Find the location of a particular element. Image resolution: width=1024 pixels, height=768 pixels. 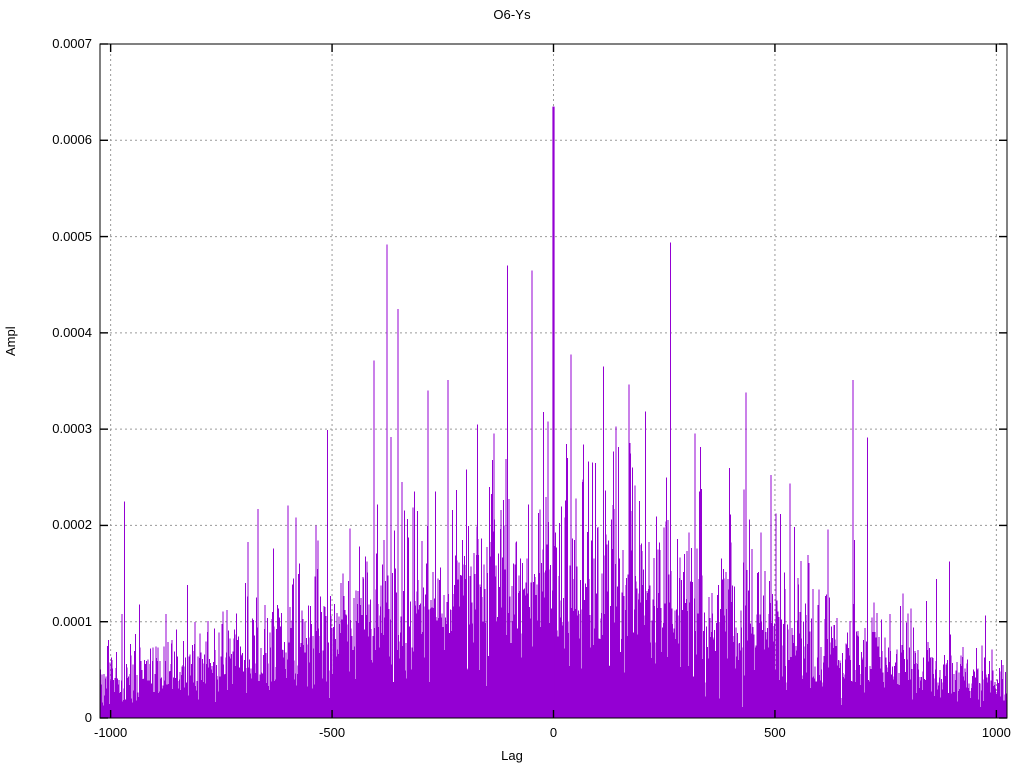

y-tick-label: 0.0003 is located at coordinates (72, 429).